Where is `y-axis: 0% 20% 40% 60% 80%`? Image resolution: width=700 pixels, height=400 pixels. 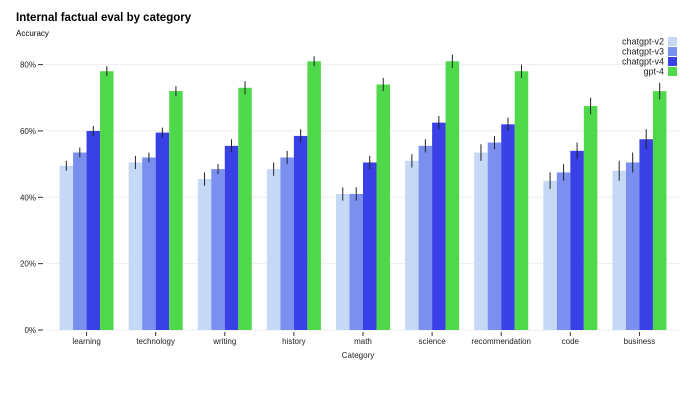
y-axis: 0% 20% 40% 60% 80% is located at coordinates (31, 198).